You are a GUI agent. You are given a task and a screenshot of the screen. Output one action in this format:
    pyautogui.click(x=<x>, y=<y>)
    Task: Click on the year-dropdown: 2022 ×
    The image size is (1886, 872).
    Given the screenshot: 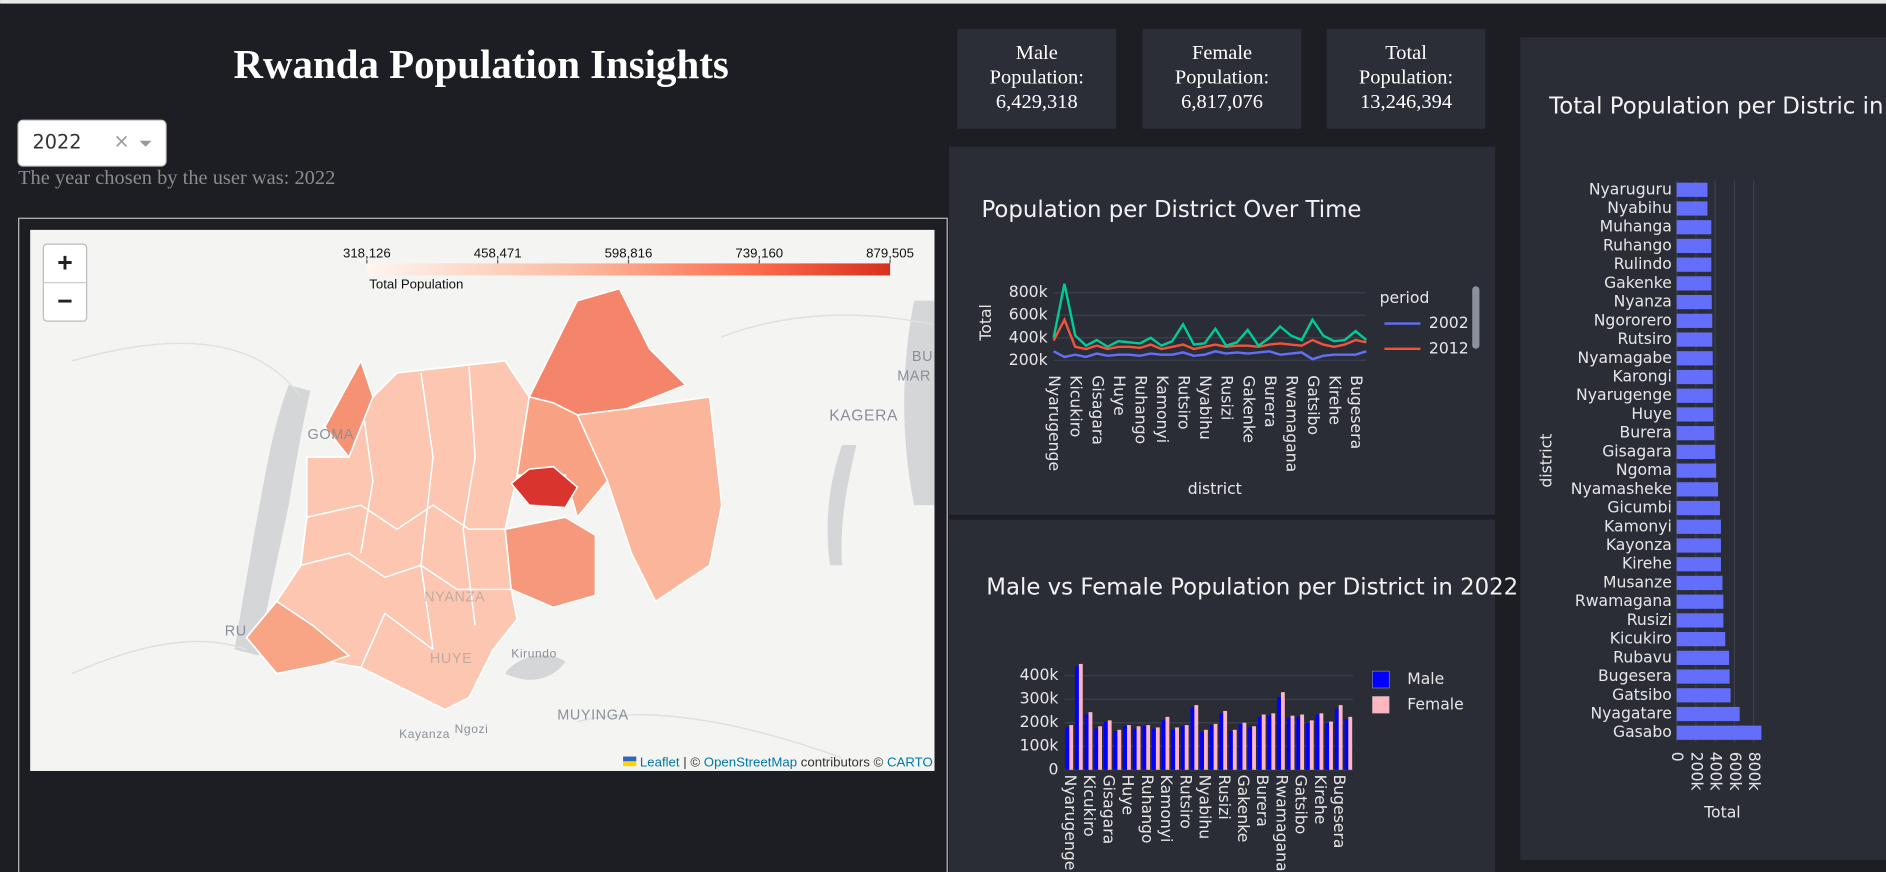 What is the action you would take?
    pyautogui.click(x=92, y=143)
    